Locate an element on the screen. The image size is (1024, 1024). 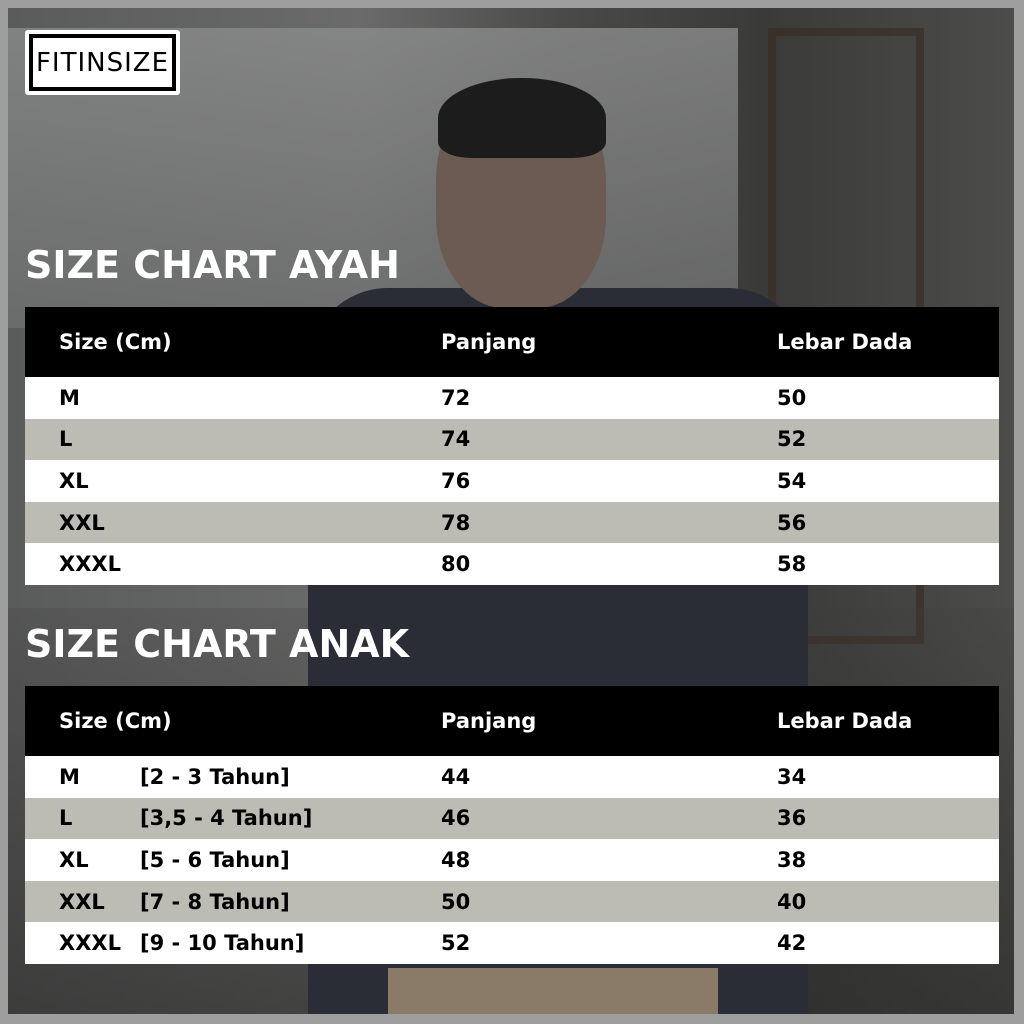
table-row: M 72 50 is located at coordinates (512, 398).